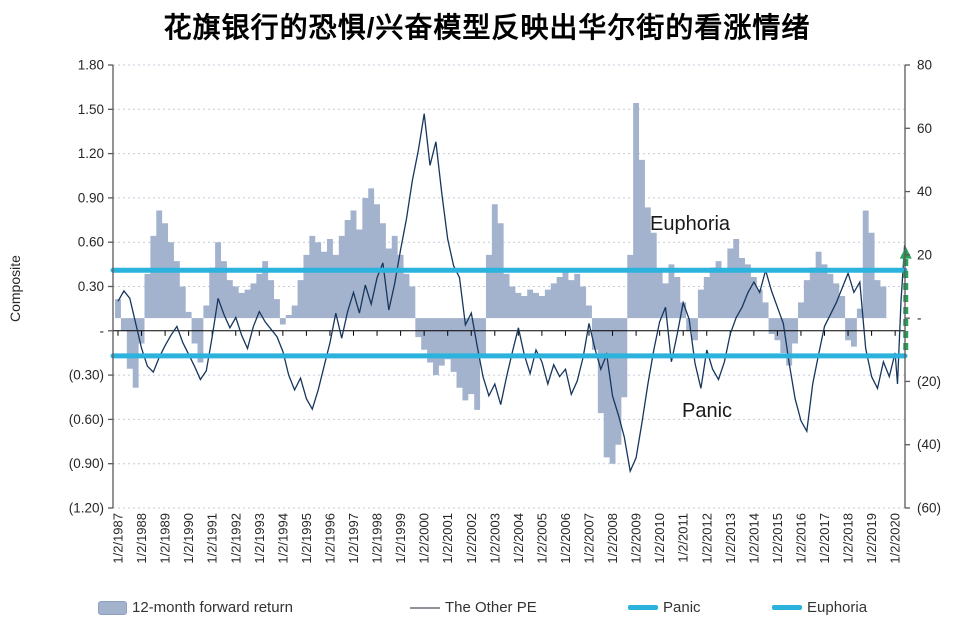  I want to click on x-tick-label: 1/2/2014, so click(753, 538).